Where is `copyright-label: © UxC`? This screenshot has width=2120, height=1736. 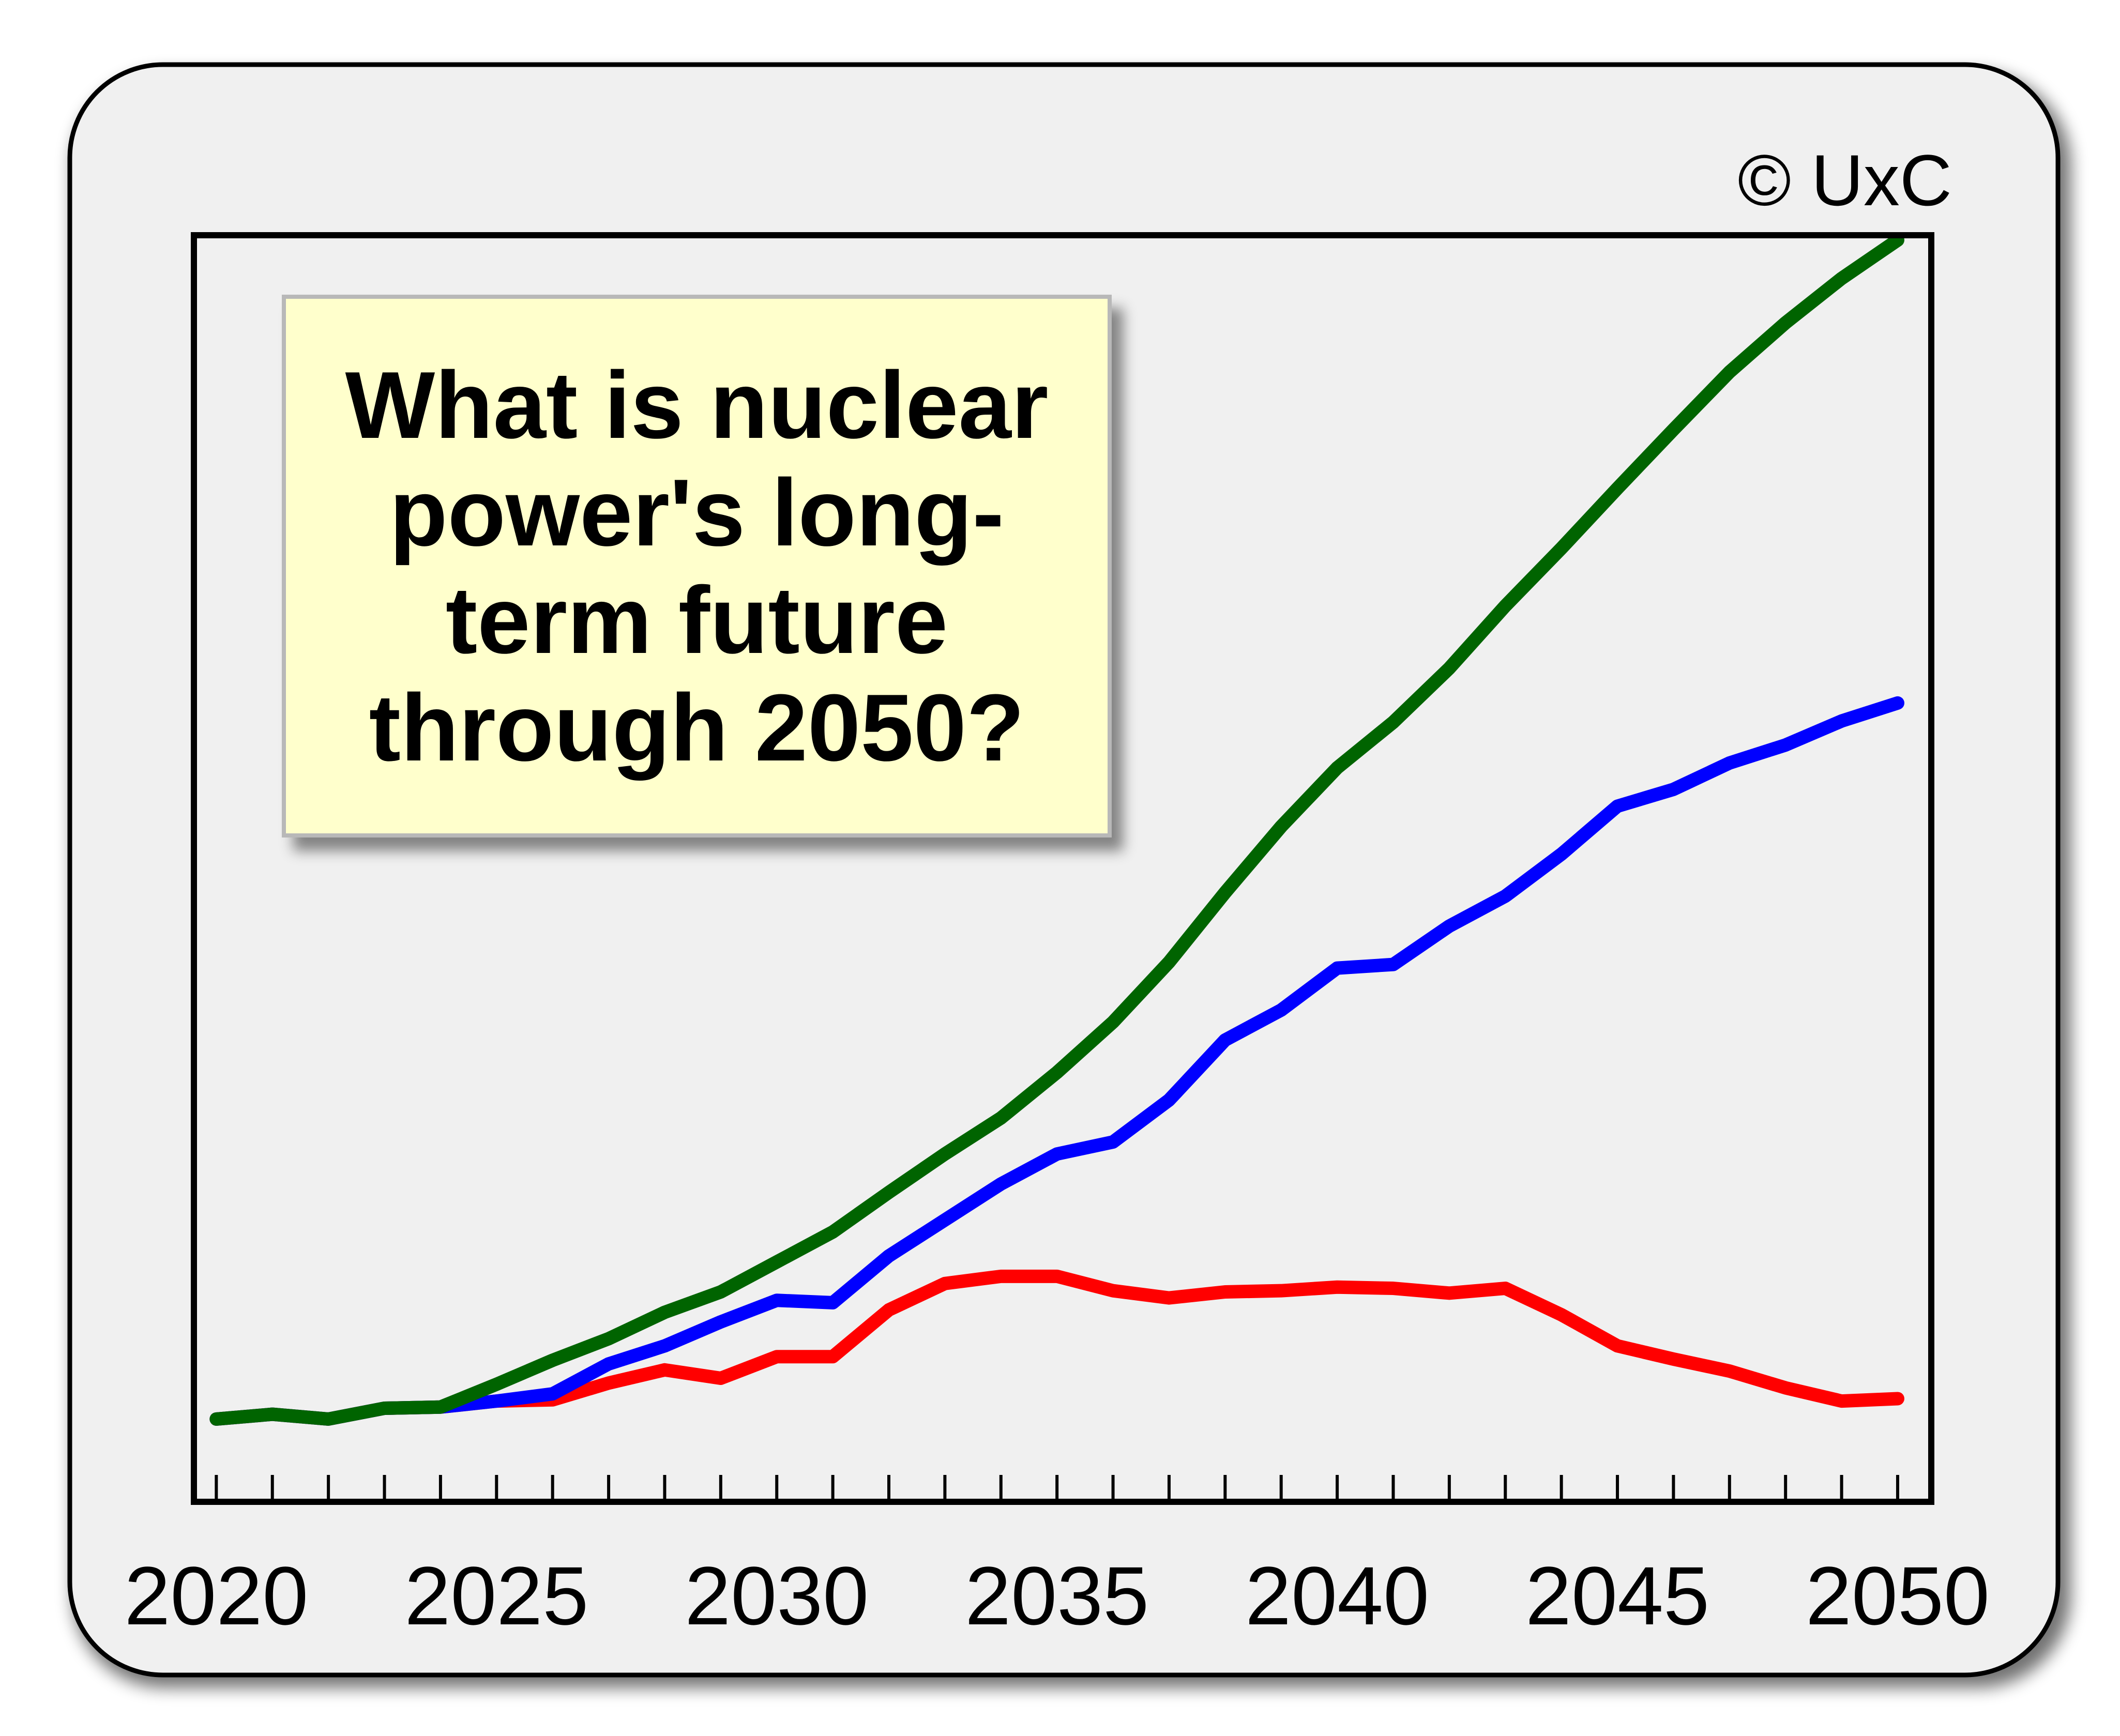 copyright-label: © UxC is located at coordinates (1844, 181).